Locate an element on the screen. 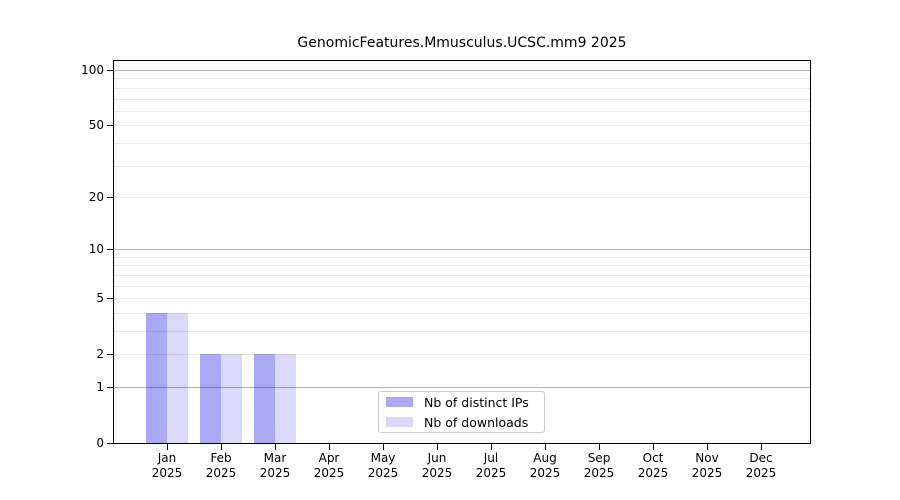 The image size is (900, 500). x-tick-month: Jul is located at coordinates (491, 458).